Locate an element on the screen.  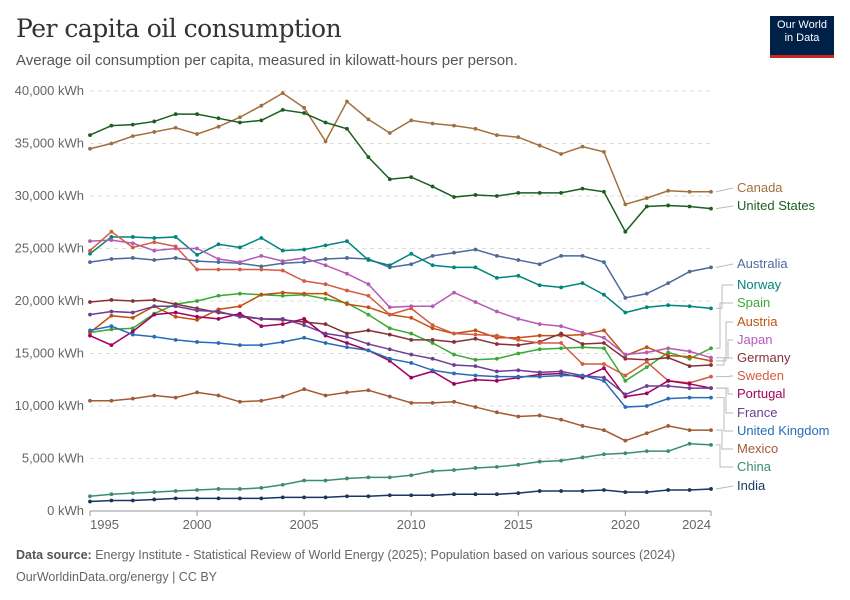
series-japan is located at coordinates (400, 299).